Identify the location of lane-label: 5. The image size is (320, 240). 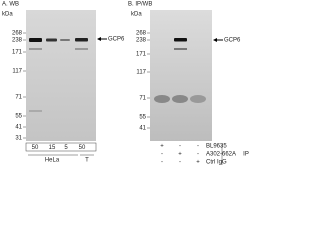
(66, 148).